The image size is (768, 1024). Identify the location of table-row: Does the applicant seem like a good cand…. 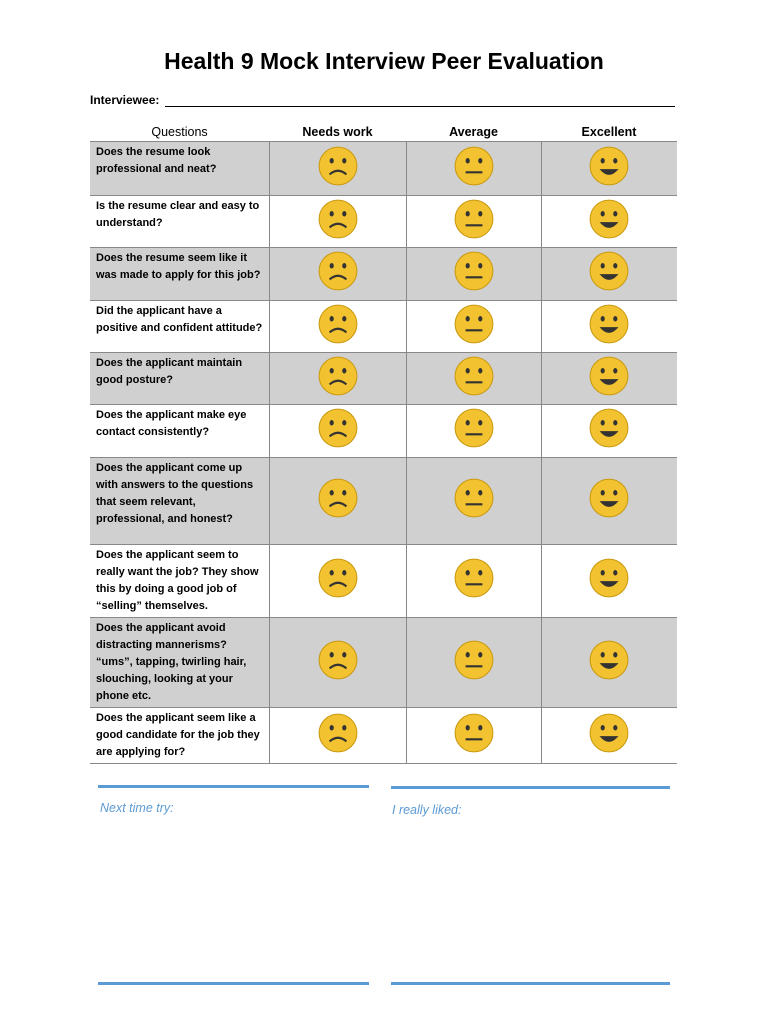
(383, 735).